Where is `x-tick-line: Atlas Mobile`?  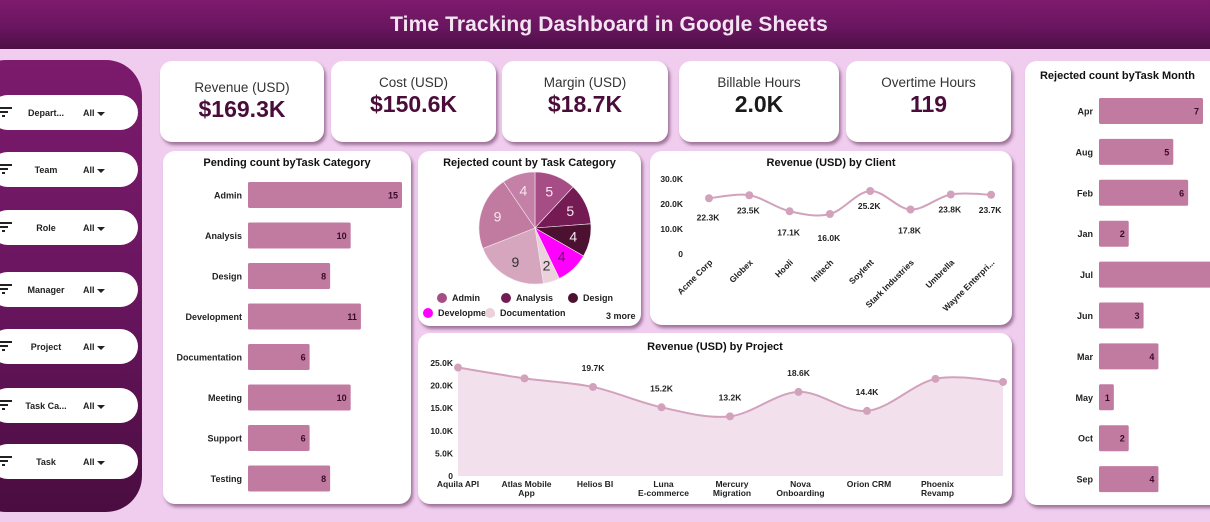
x-tick-line: Atlas Mobile is located at coordinates (526, 484).